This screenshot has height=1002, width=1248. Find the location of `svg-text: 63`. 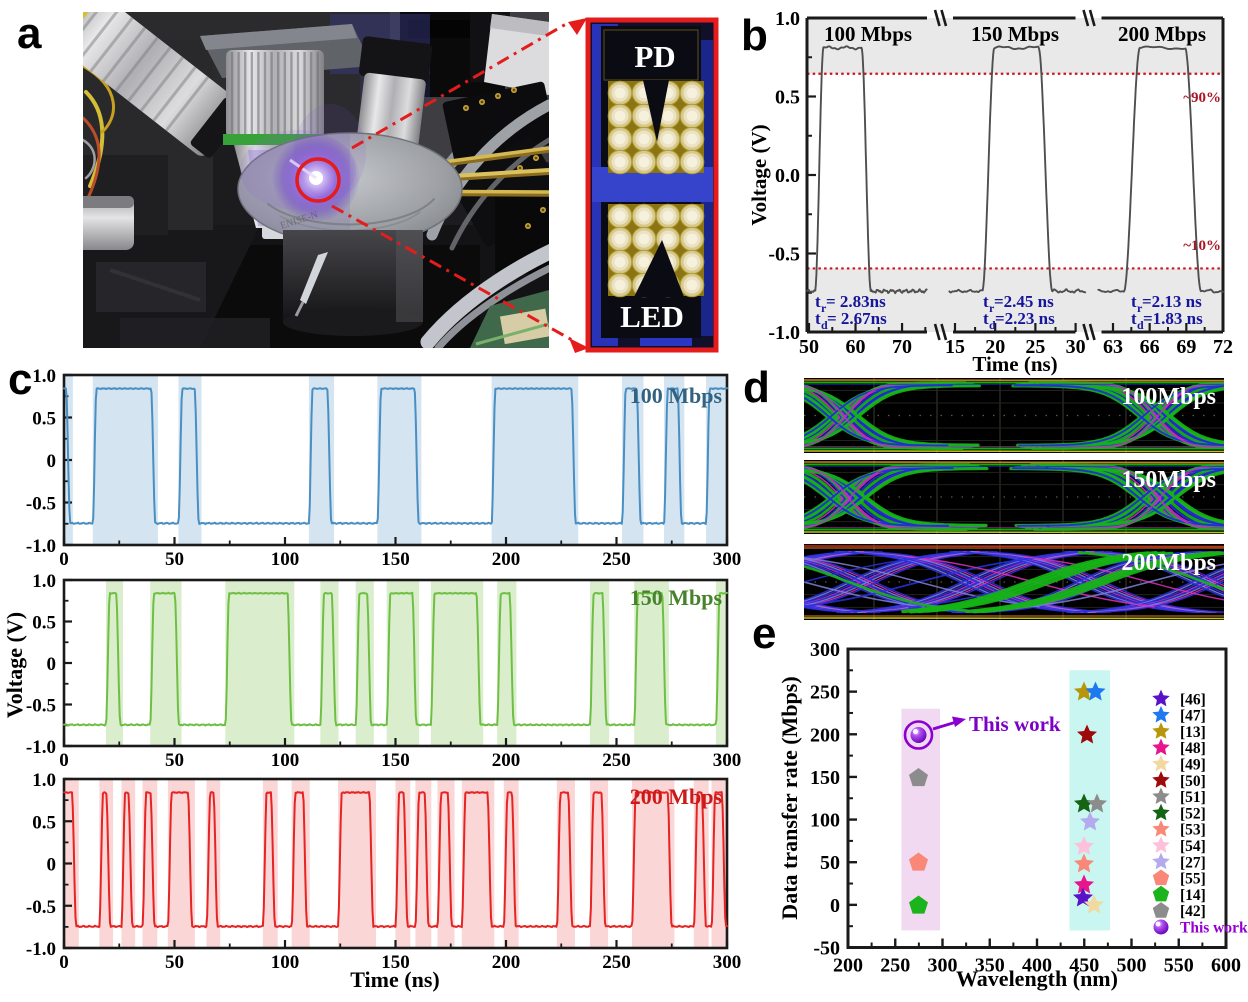

svg-text: 63 is located at coordinates (1113, 347).